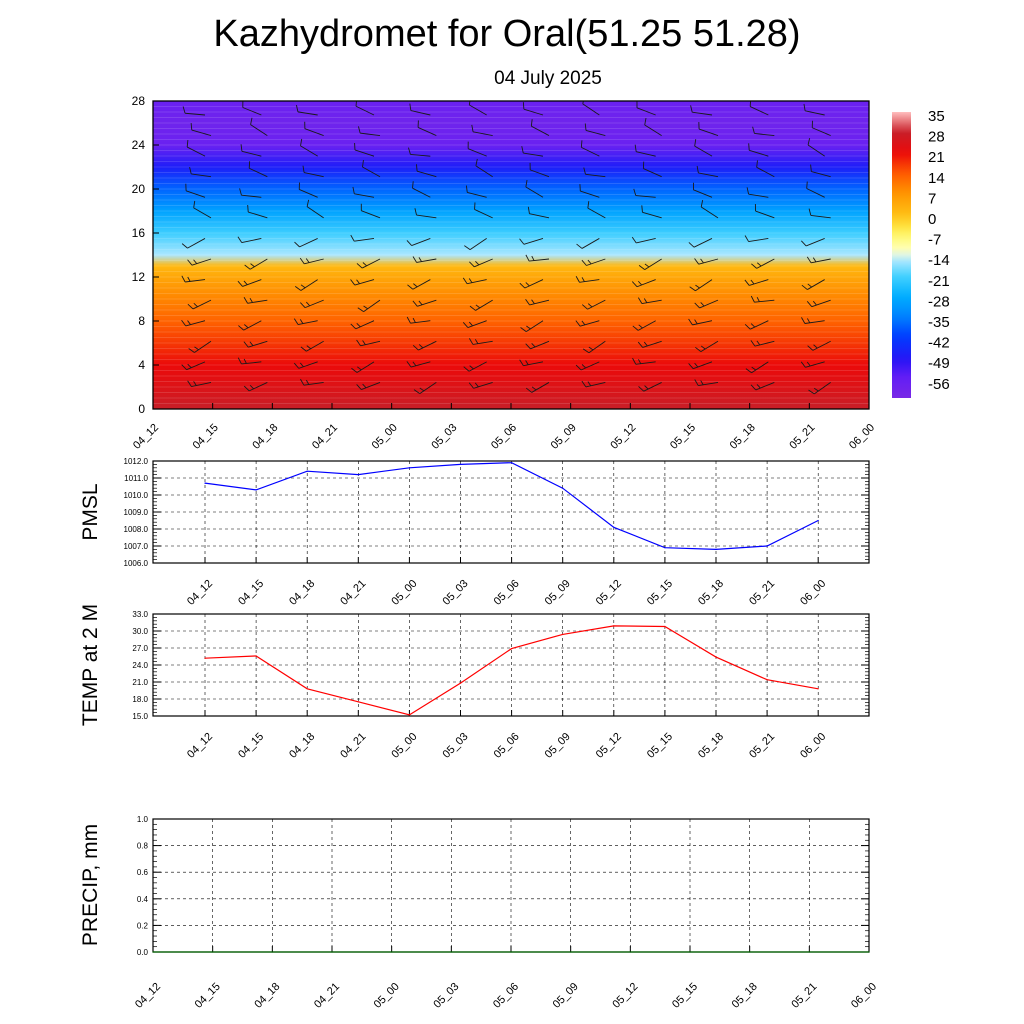 Image resolution: width=1024 pixels, height=1024 pixels. I want to click on xtick-label: 05_15, so click(685, 996).